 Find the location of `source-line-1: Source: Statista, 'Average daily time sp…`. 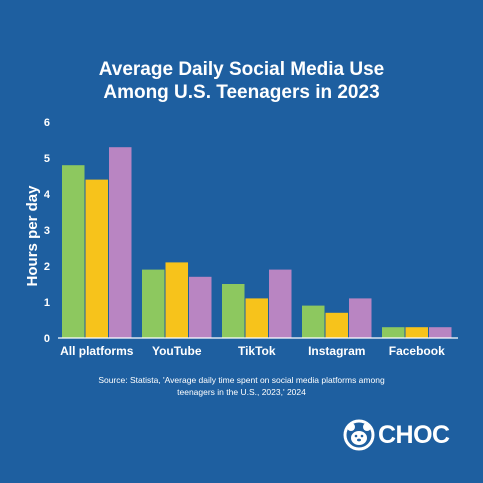

source-line-1: Source: Statista, 'Average daily time sp… is located at coordinates (241, 380).